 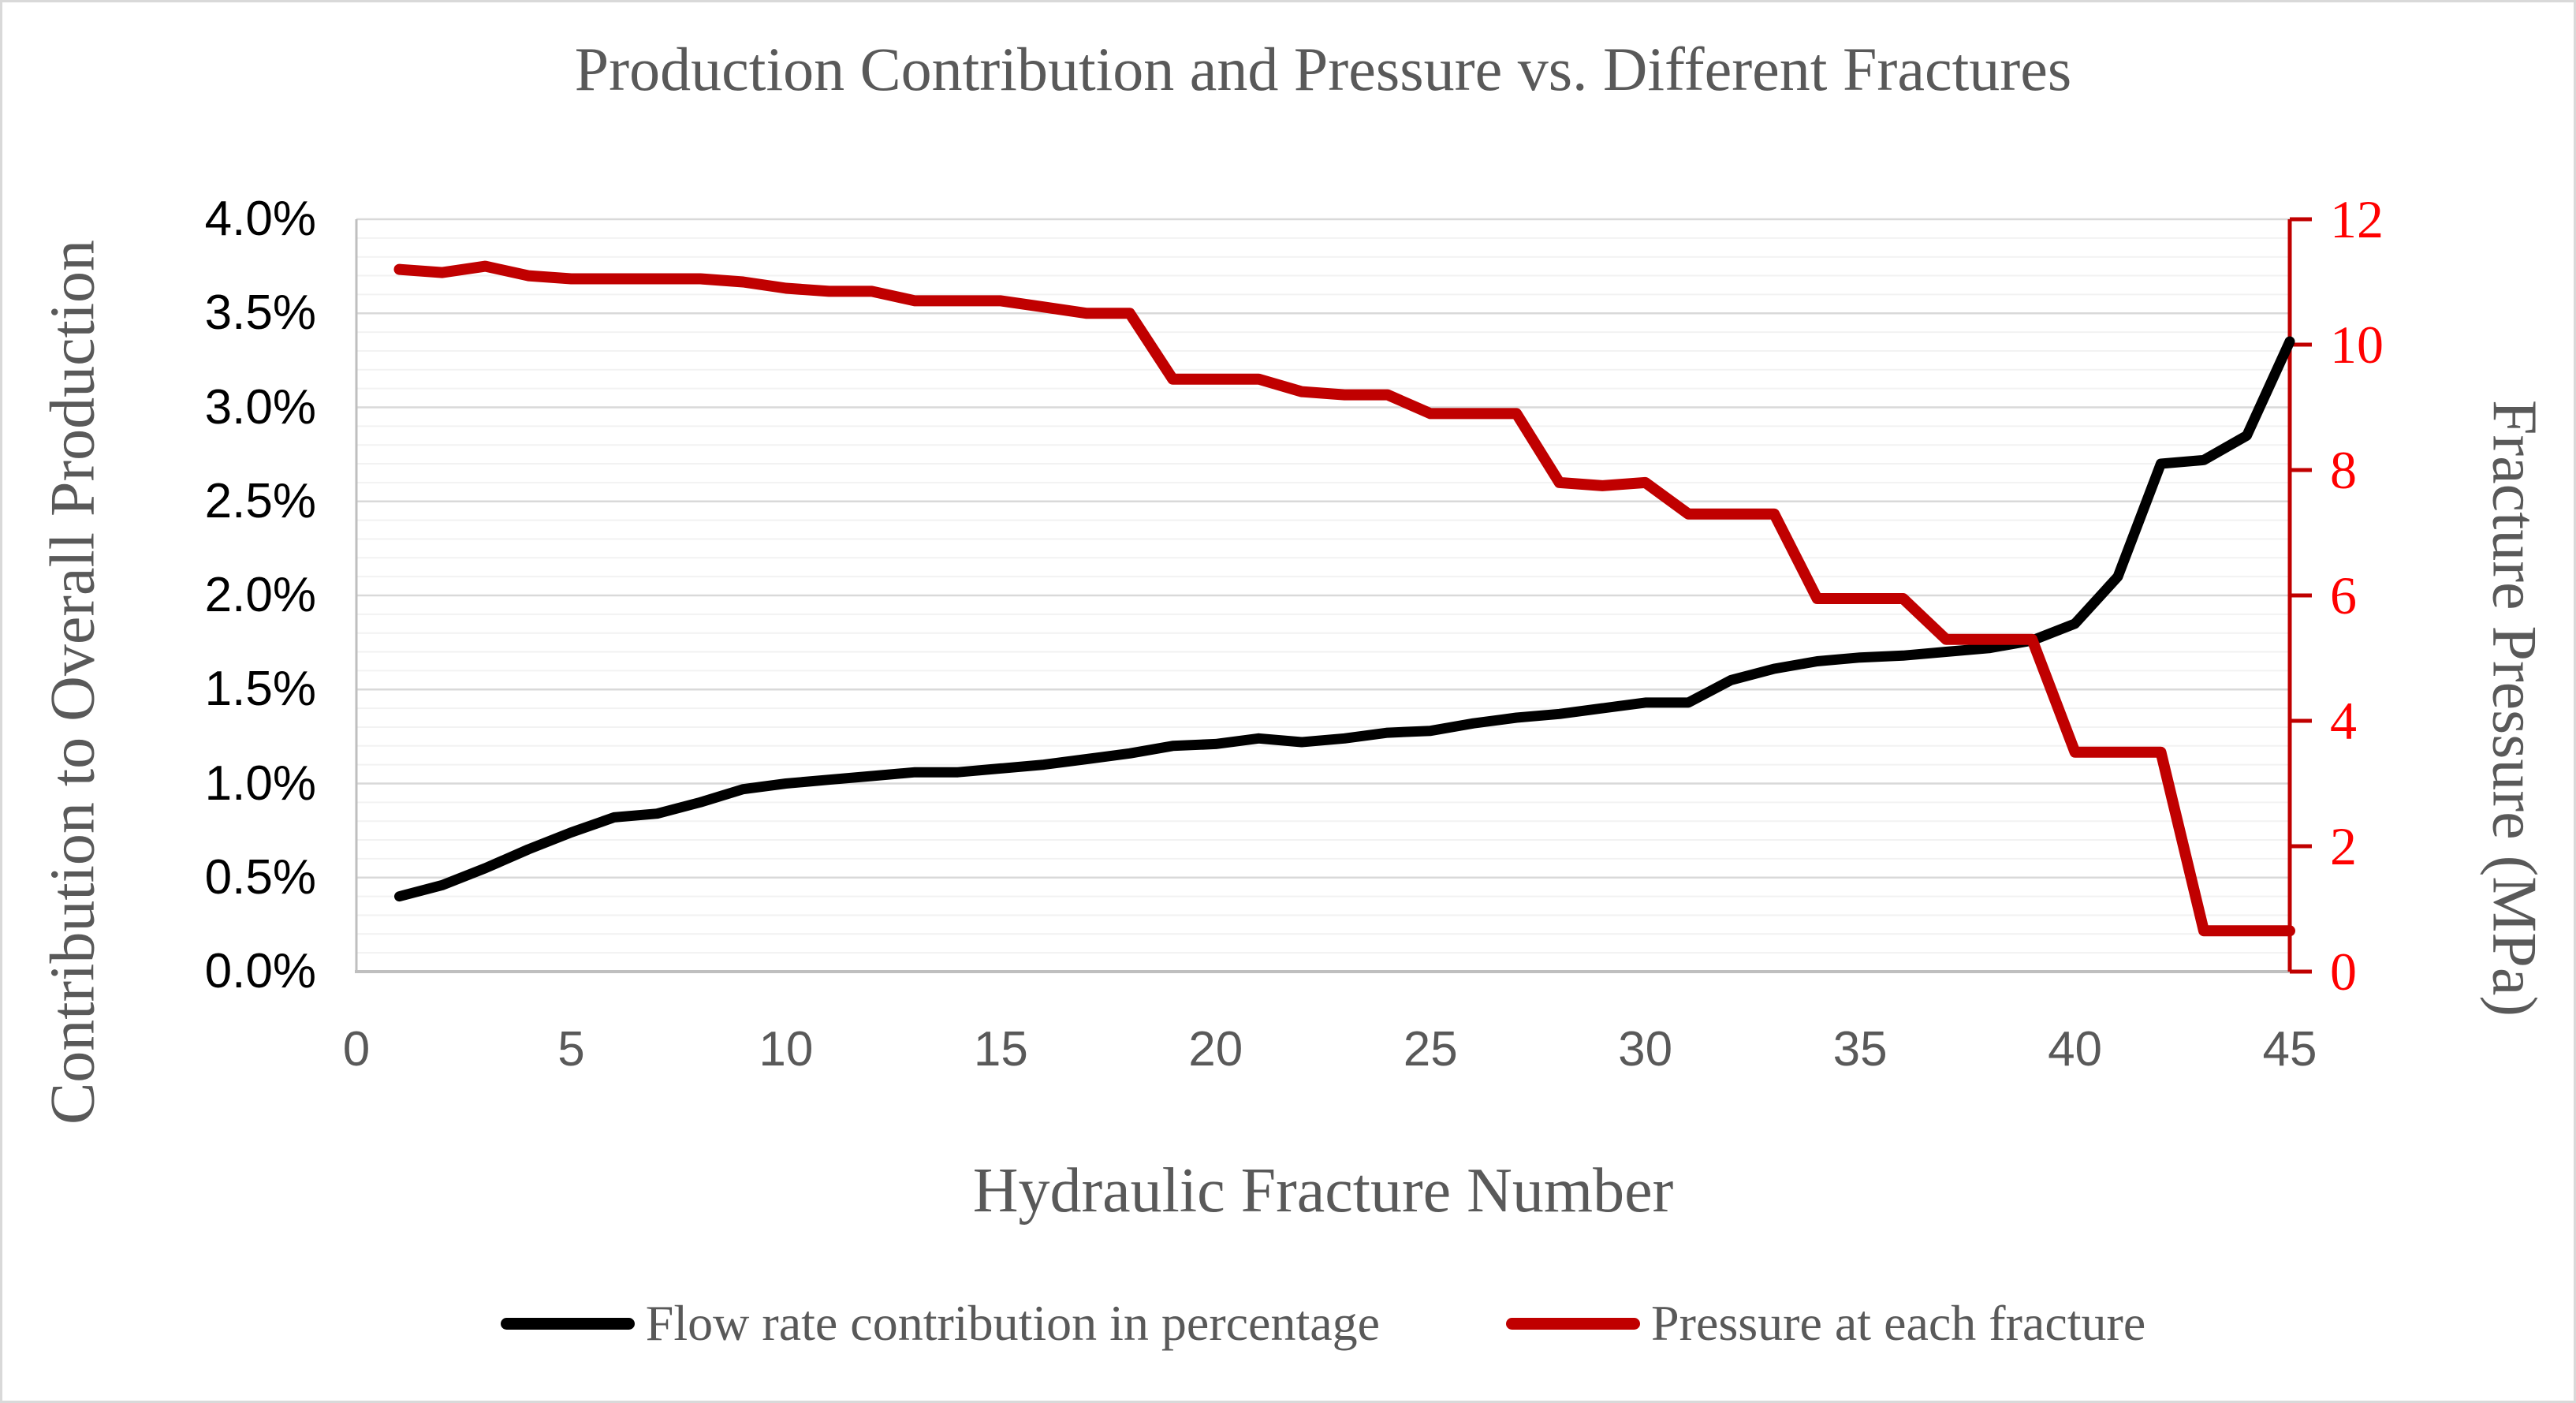 What do you see at coordinates (1573, 1323) in the screenshot?
I see `pressure-line-swatch` at bounding box center [1573, 1323].